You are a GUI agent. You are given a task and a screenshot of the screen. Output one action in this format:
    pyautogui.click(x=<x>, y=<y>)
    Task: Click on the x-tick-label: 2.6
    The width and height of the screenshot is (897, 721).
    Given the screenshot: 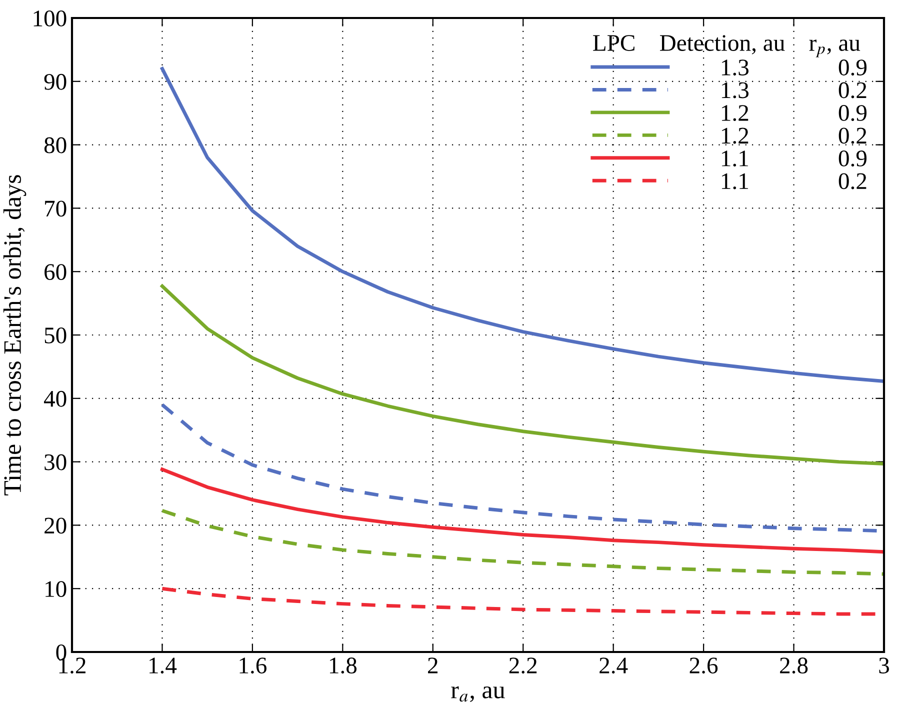 What is the action you would take?
    pyautogui.click(x=704, y=666)
    